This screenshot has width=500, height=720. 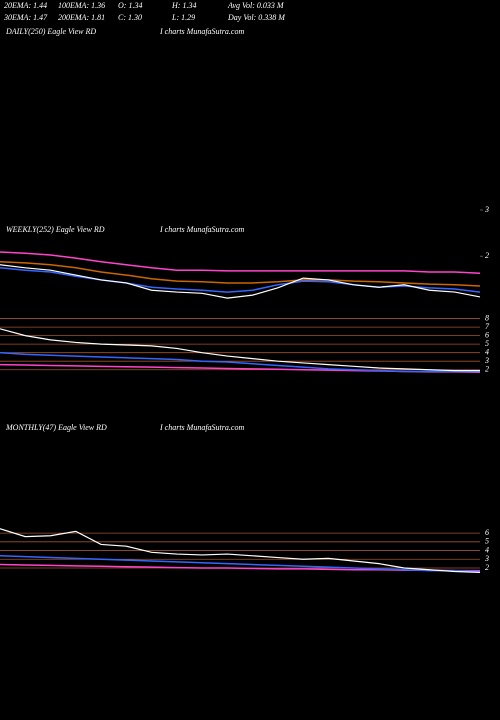 I want to click on stat: 20EMA: 1.44, so click(x=25, y=5).